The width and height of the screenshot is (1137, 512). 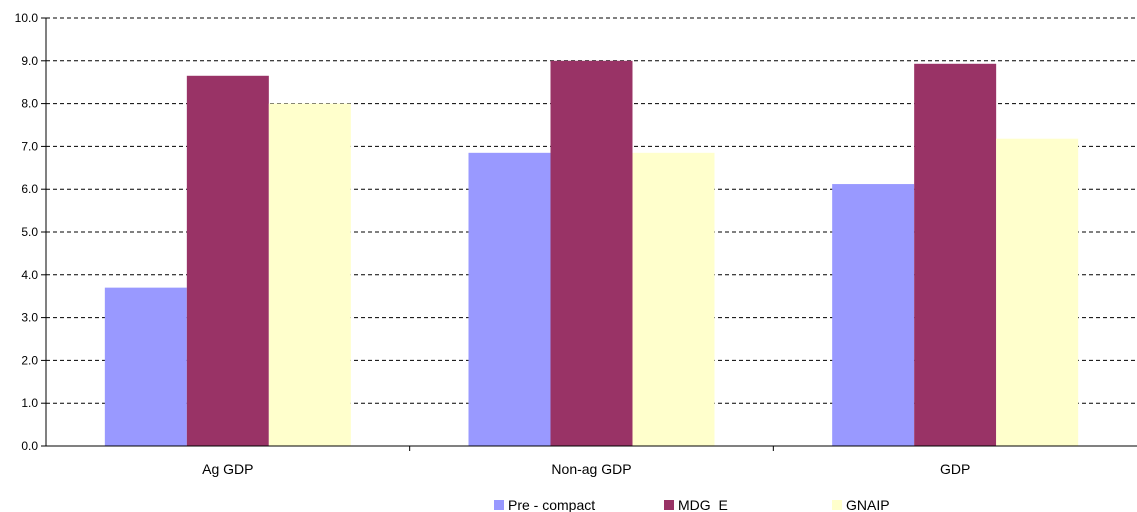 I want to click on y-tick-labels: 0.0 1.0 2.0 3.0 4.0 5.0 6.0 7.0 8.0 9.0 10.0, so click(x=27, y=232).